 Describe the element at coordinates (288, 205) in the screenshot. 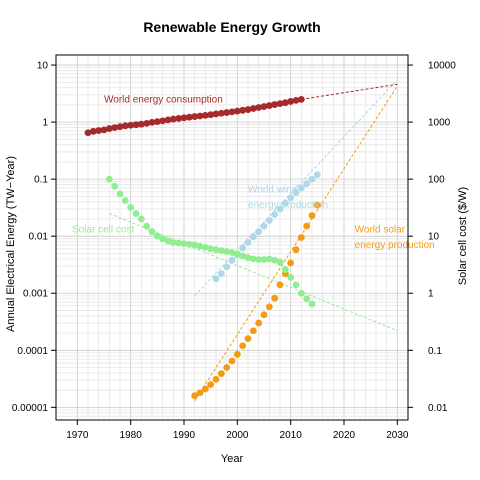

I see `annotation-label: energy production` at that location.